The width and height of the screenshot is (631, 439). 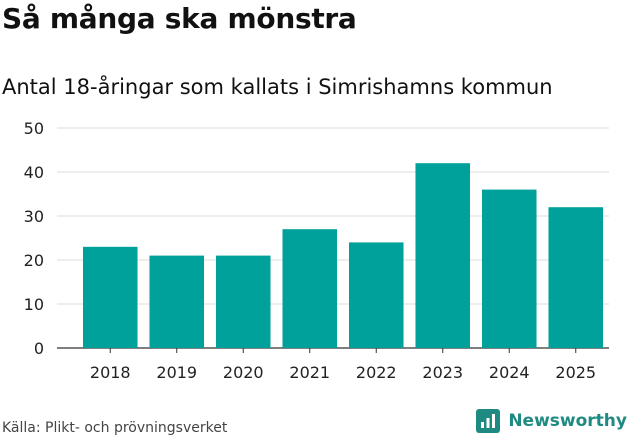 I want to click on source-note: Källa: Plikt- och prövningsverket, so click(x=115, y=428).